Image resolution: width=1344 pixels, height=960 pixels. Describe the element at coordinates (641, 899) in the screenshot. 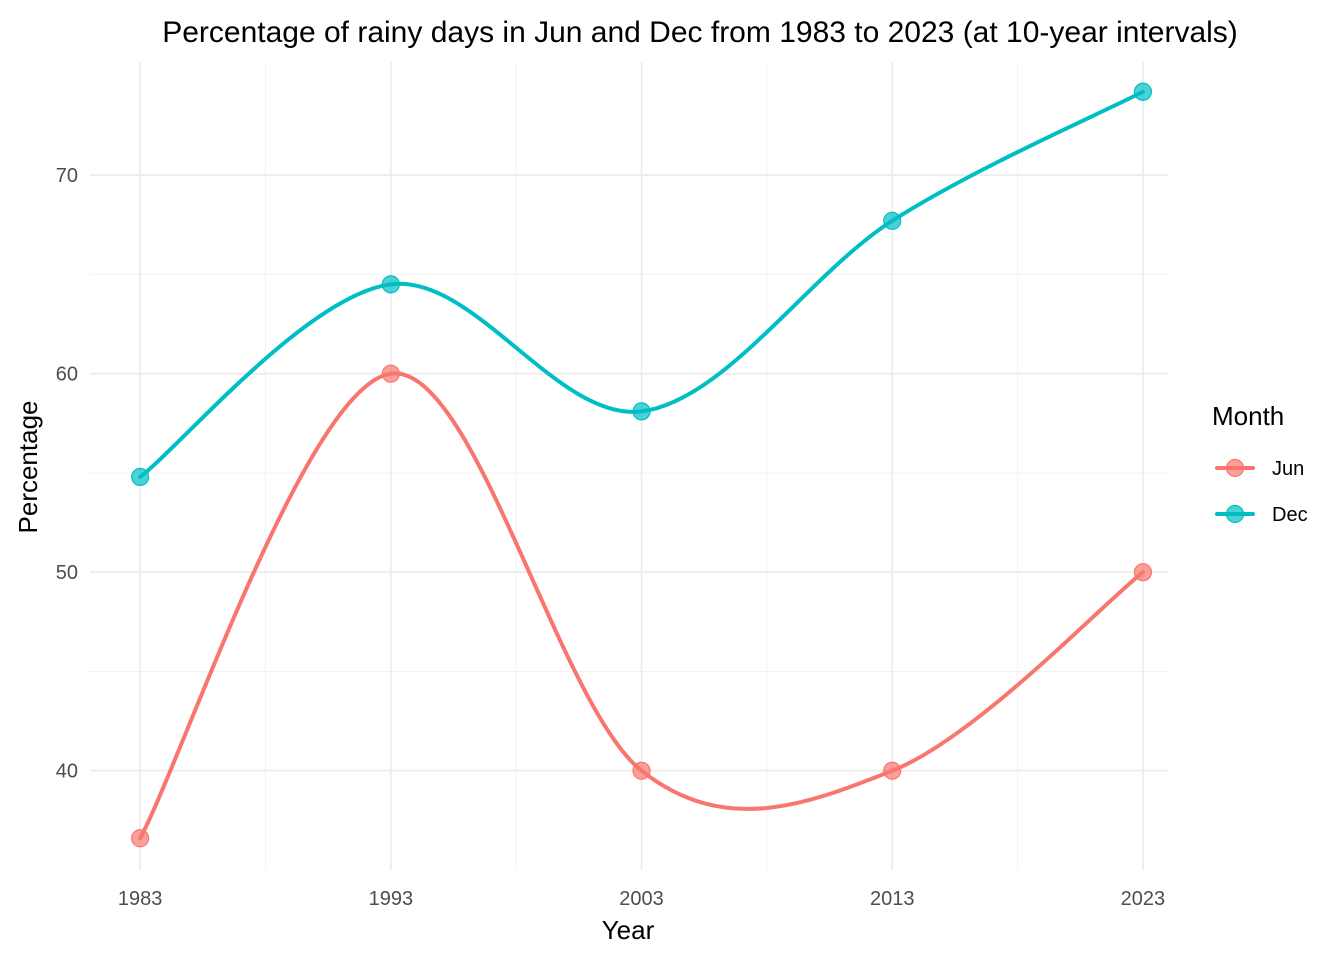

I see `x-tick-label: 2003` at that location.